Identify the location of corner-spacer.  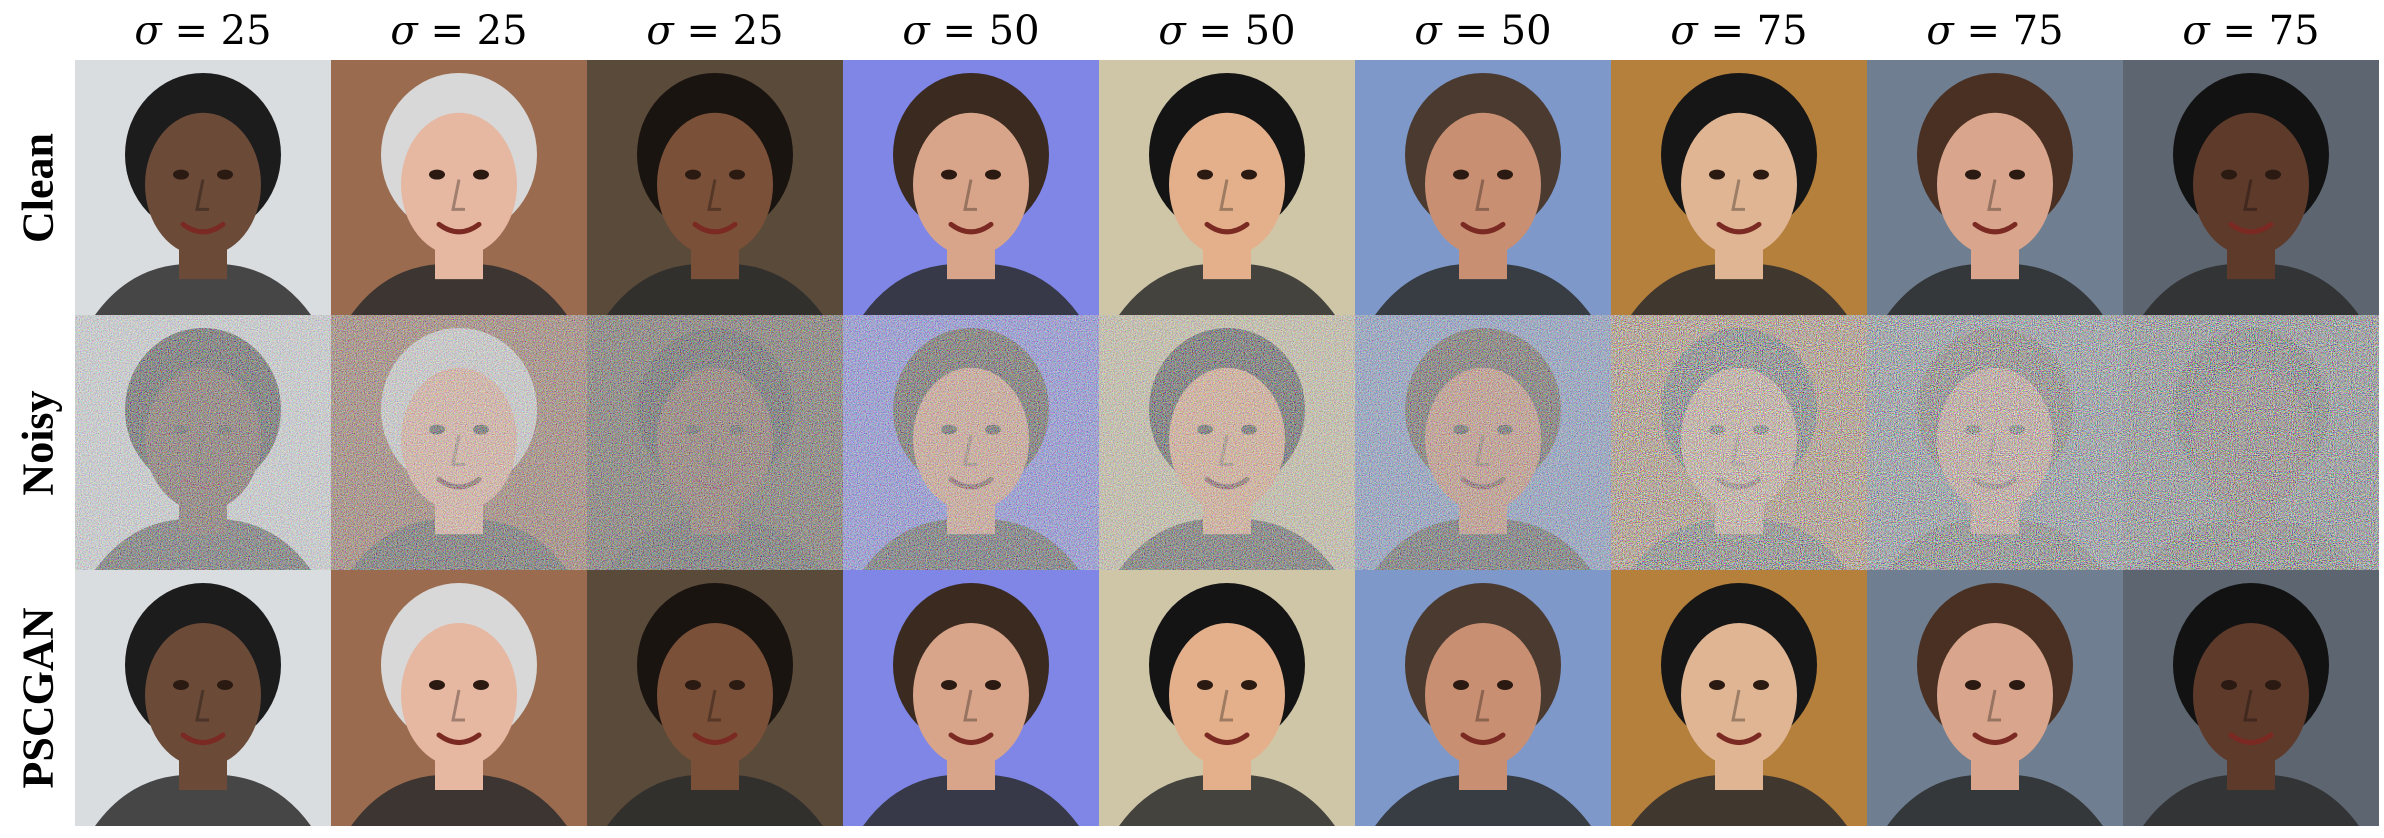
(37, 30).